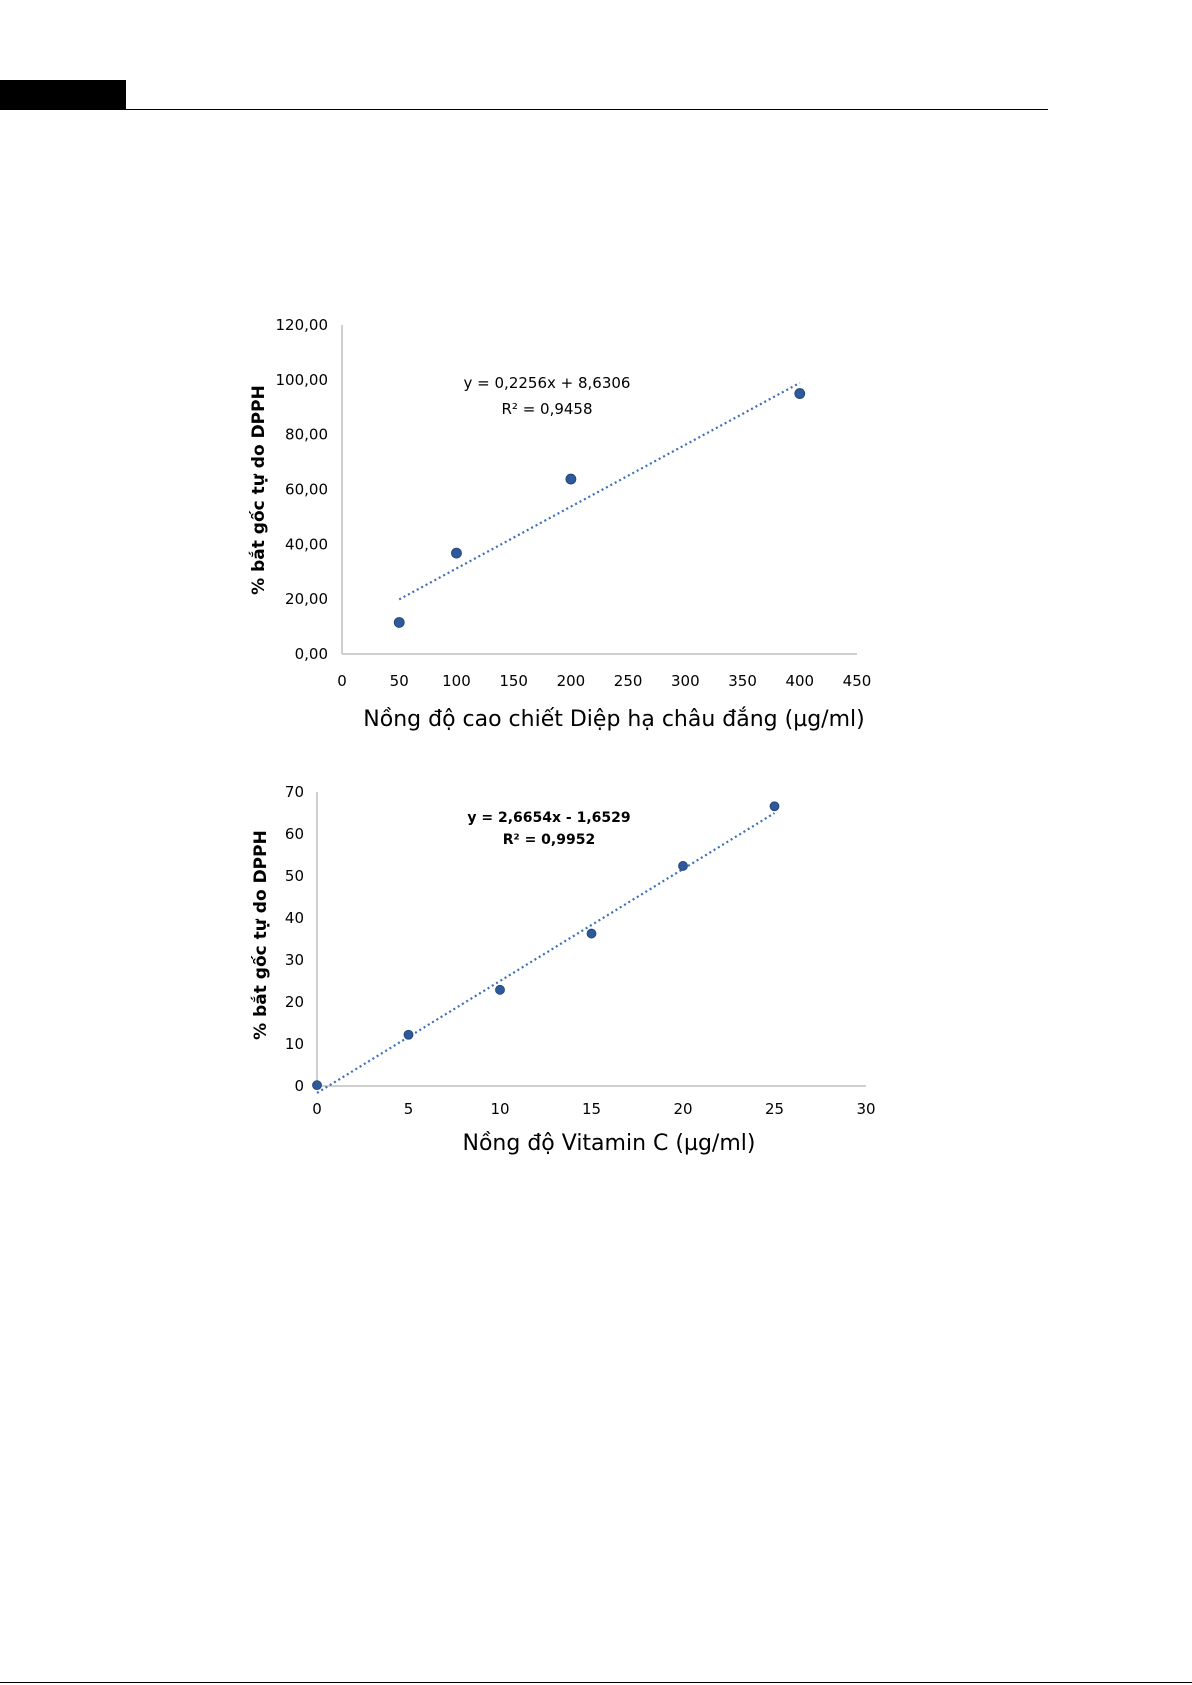  I want to click on y-tick-label: 10, so click(294, 1044).